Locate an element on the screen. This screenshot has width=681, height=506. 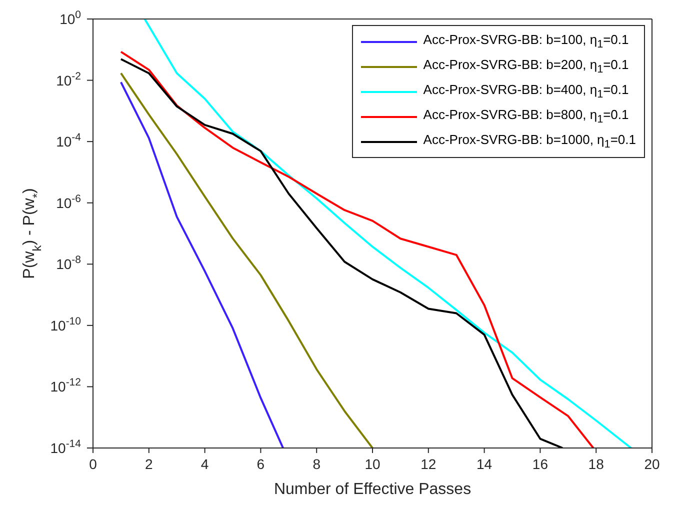
legend-label: Acc-Prox-SVRG-BB: b=100, η$_{1}$=0.1 is located at coordinates (526, 41).